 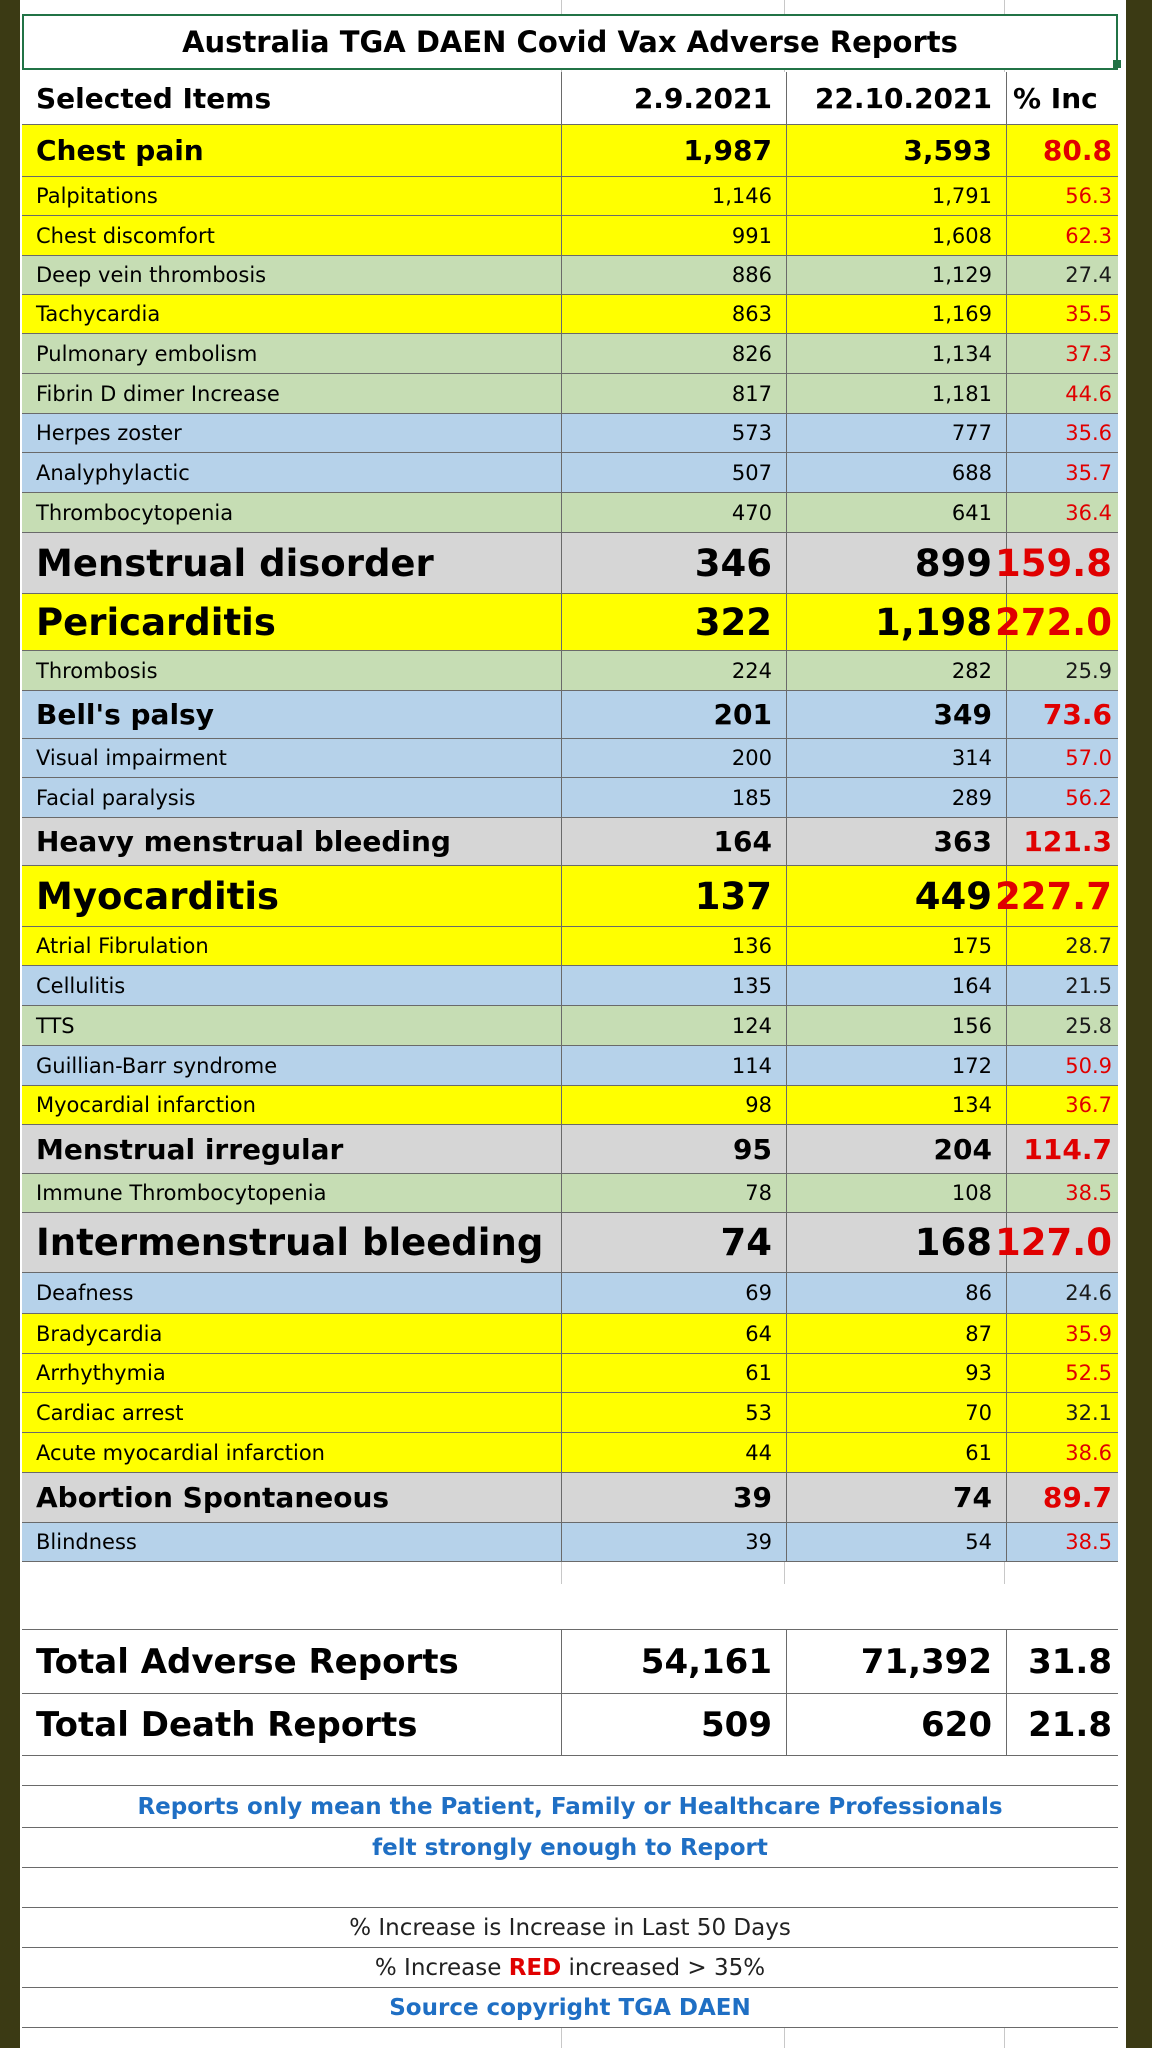 I want to click on row-name: TTS, so click(x=292, y=1025).